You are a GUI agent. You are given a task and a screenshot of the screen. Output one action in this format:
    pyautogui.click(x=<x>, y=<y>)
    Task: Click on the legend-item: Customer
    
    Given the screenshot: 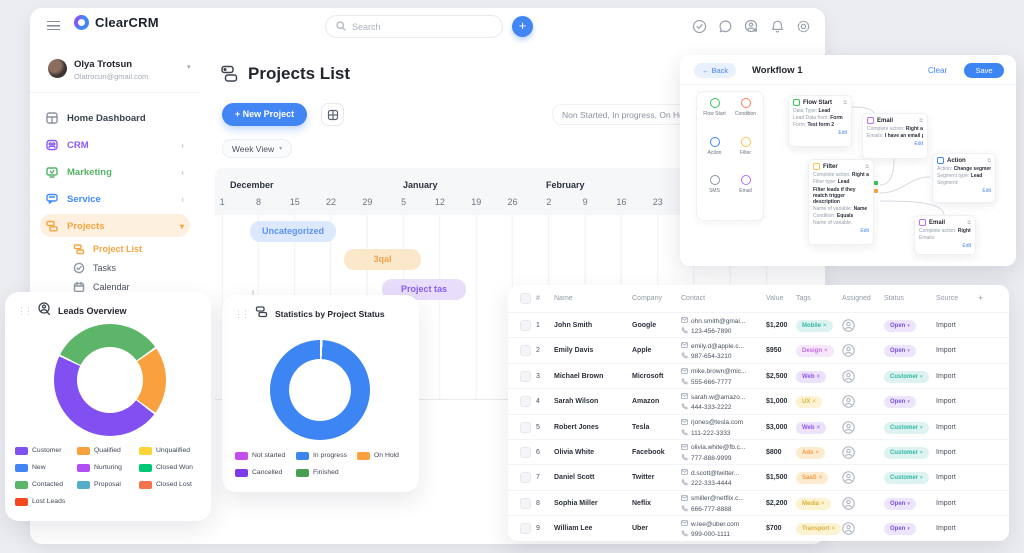 What is the action you would take?
    pyautogui.click(x=46, y=450)
    